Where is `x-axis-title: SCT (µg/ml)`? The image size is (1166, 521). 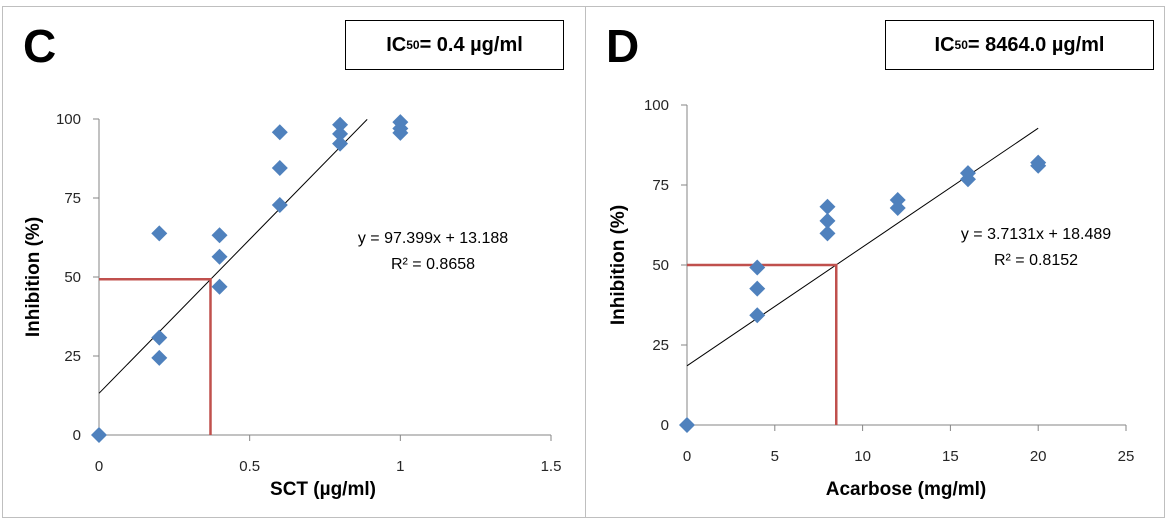
x-axis-title: SCT (µg/ml) is located at coordinates (323, 489).